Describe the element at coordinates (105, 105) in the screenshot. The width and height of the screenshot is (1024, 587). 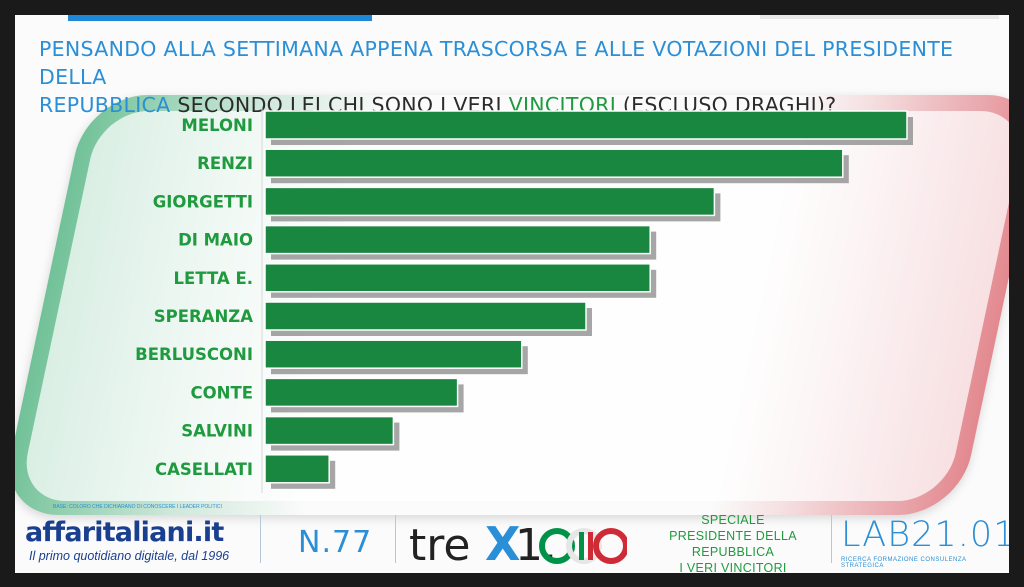
I see `title-part-2: REPUBBLICA` at that location.